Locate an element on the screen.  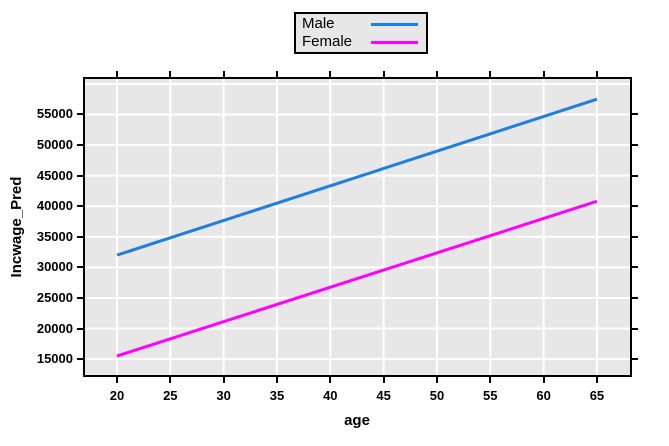
x-tick-label: 20 is located at coordinates (117, 395).